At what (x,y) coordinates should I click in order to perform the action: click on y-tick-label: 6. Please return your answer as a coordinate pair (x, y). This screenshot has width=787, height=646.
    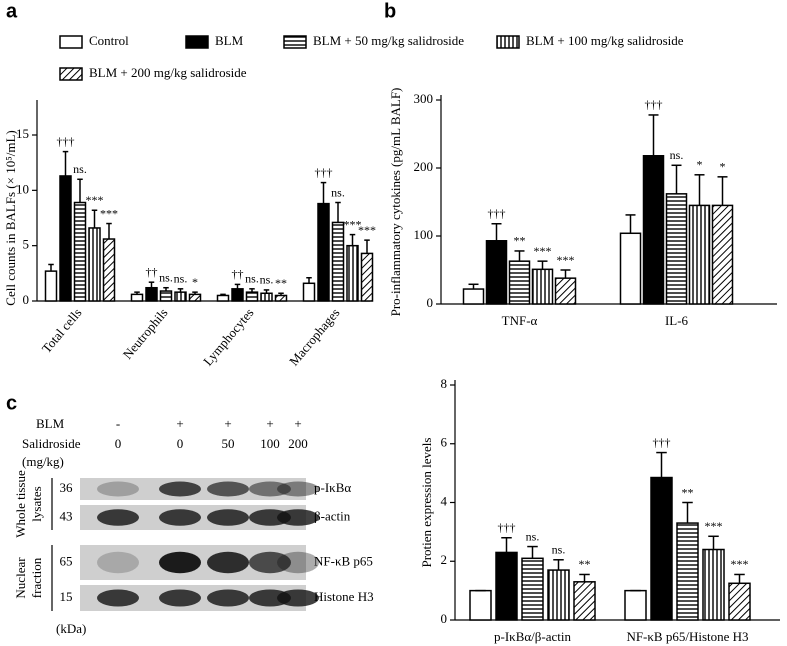
    Looking at the image, I should click on (444, 442).